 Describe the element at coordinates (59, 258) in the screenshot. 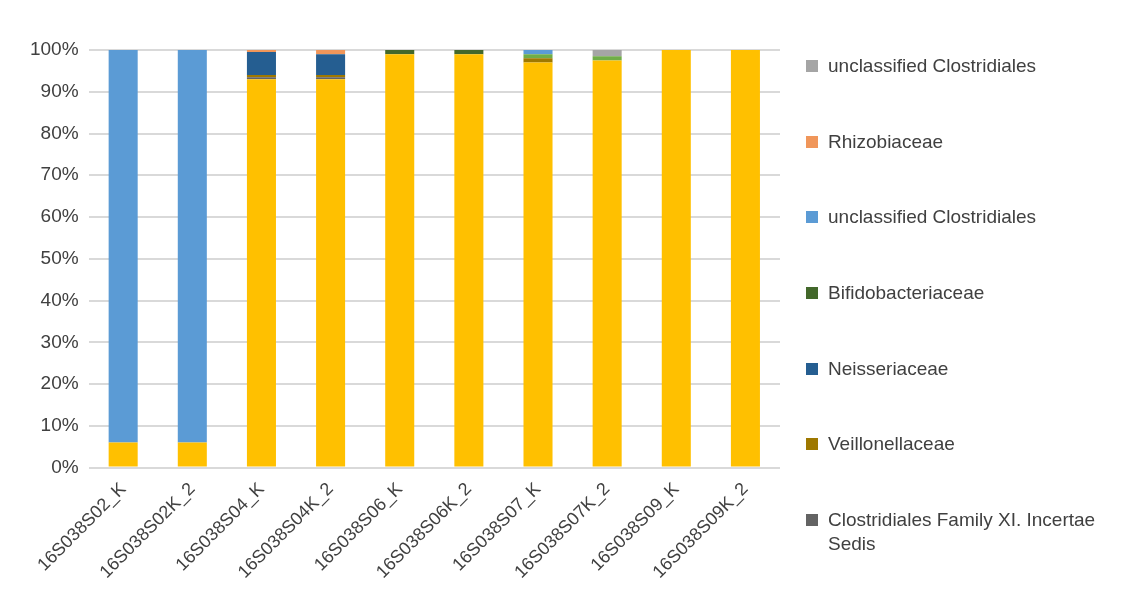

I see `y-tick-label: 50%` at that location.